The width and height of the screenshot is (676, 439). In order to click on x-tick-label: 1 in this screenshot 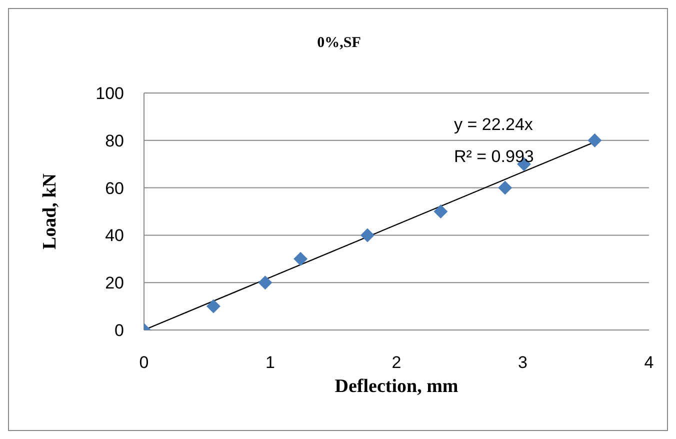, I will do `click(270, 362)`.